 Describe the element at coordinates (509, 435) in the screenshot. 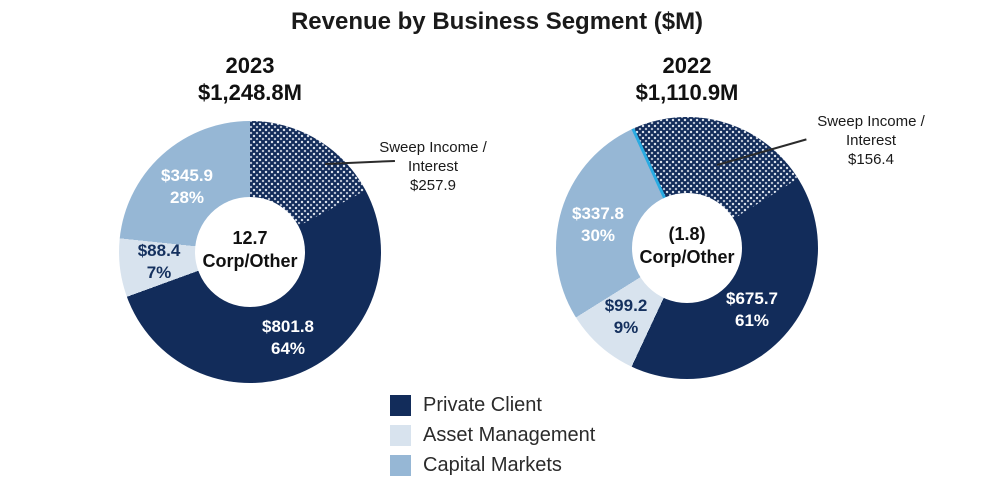

I see `legend-label-asset-management: Asset Management` at that location.